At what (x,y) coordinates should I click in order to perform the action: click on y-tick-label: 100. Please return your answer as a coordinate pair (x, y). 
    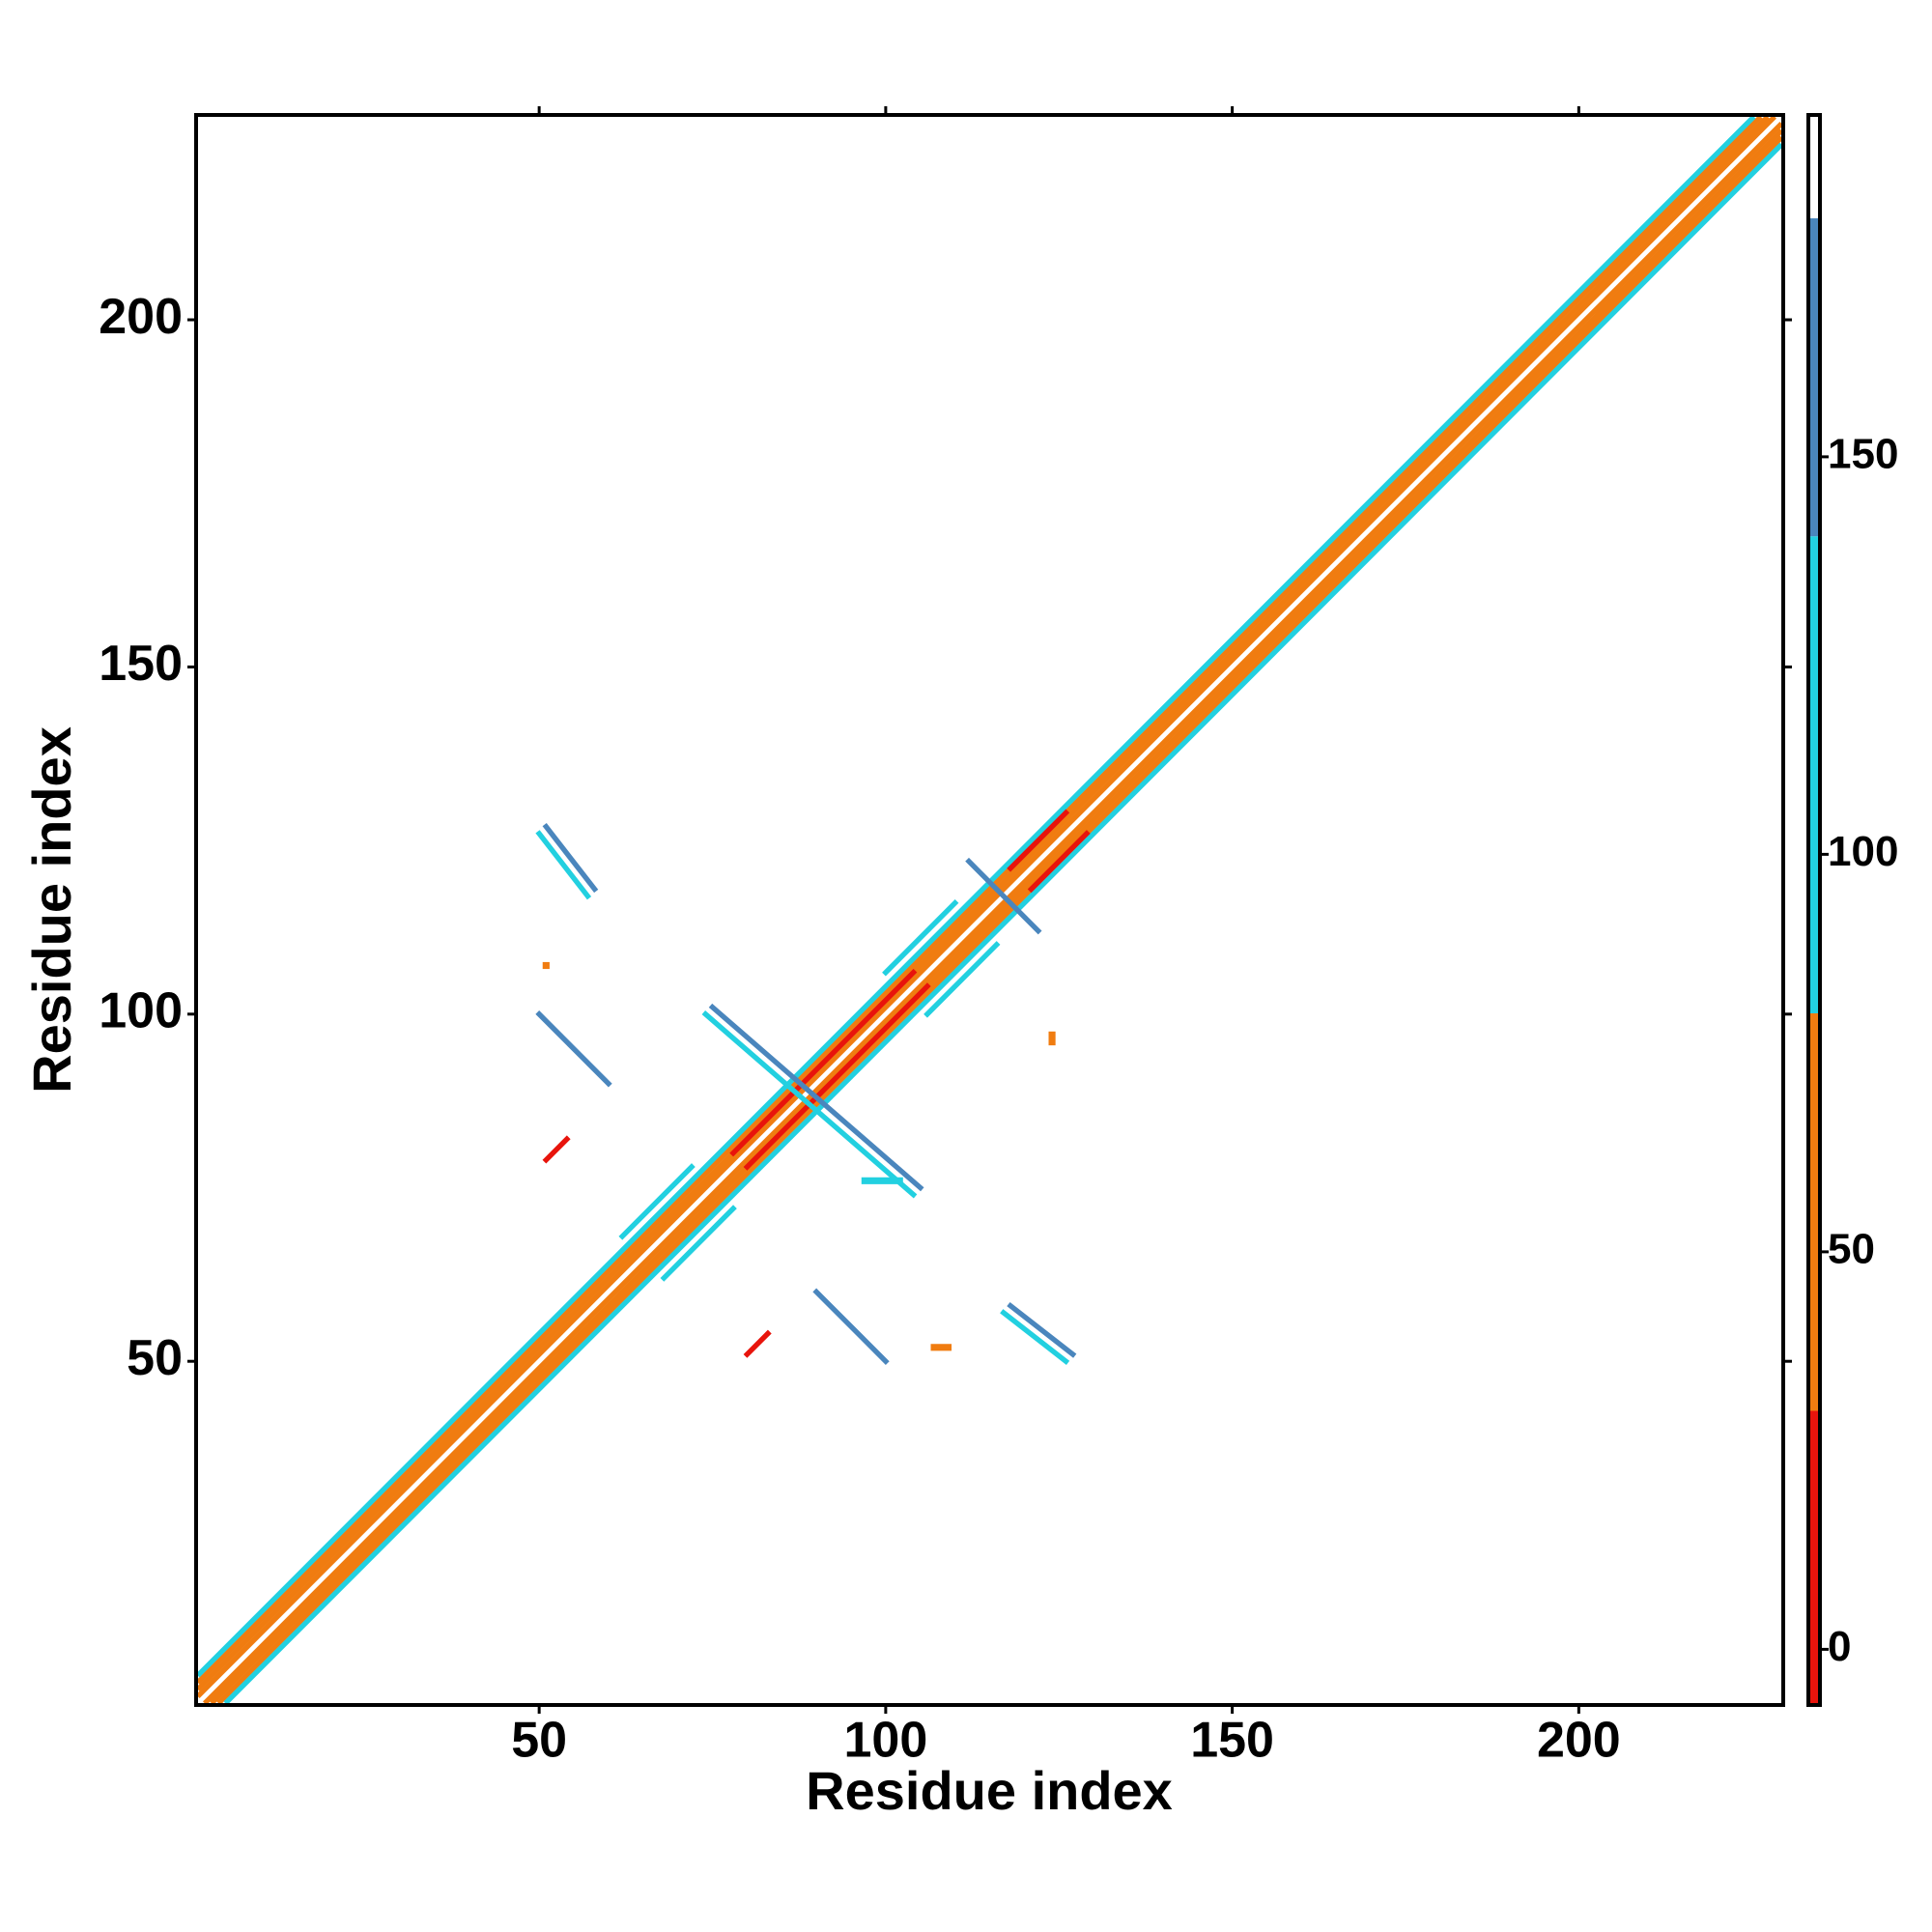
    Looking at the image, I should click on (141, 1011).